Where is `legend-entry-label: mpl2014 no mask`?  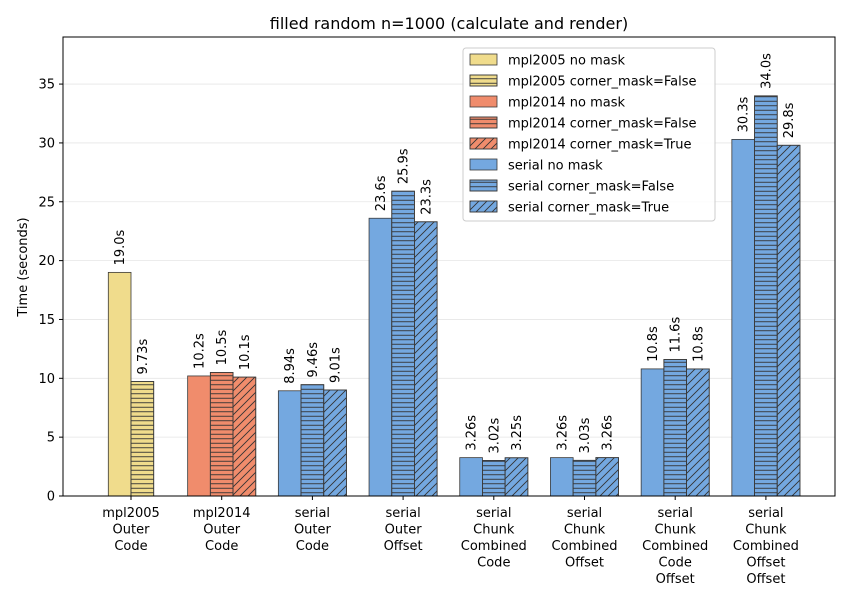 legend-entry-label: mpl2014 no mask is located at coordinates (566, 103).